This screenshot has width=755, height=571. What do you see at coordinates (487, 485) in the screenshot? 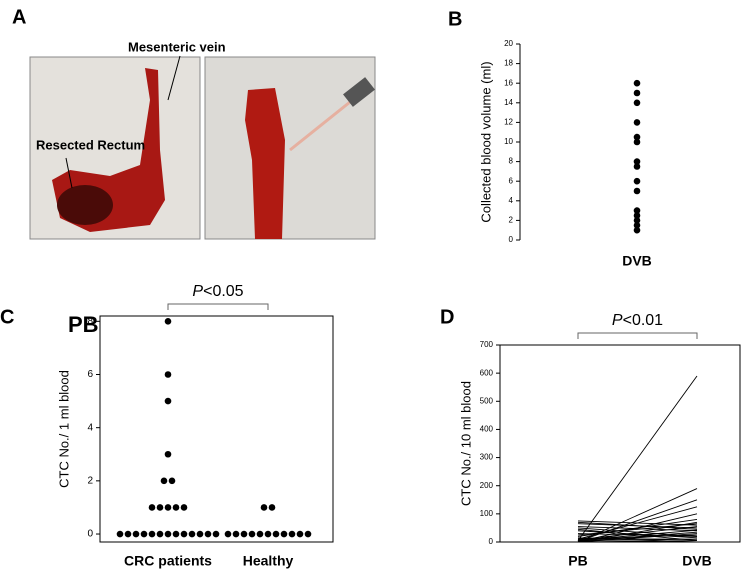
I see `y-tick-label: 200` at bounding box center [487, 485].